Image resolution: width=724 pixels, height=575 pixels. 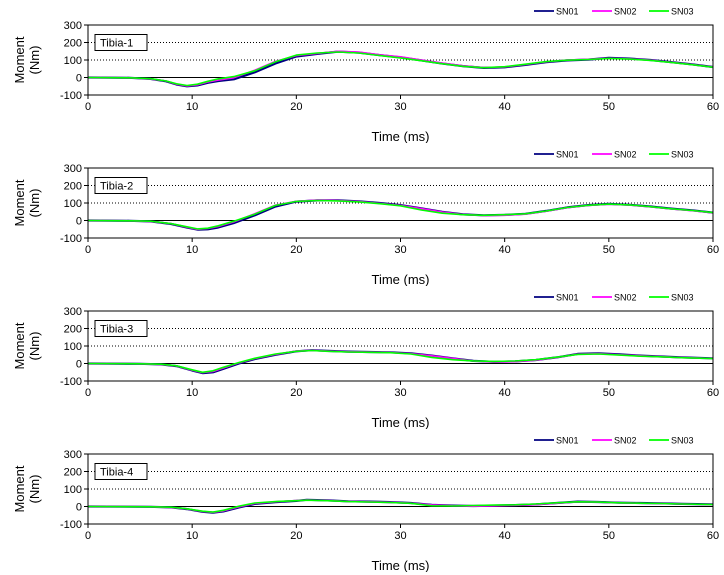 What do you see at coordinates (116, 44) in the screenshot?
I see `panel-label: Tibia-1` at bounding box center [116, 44].